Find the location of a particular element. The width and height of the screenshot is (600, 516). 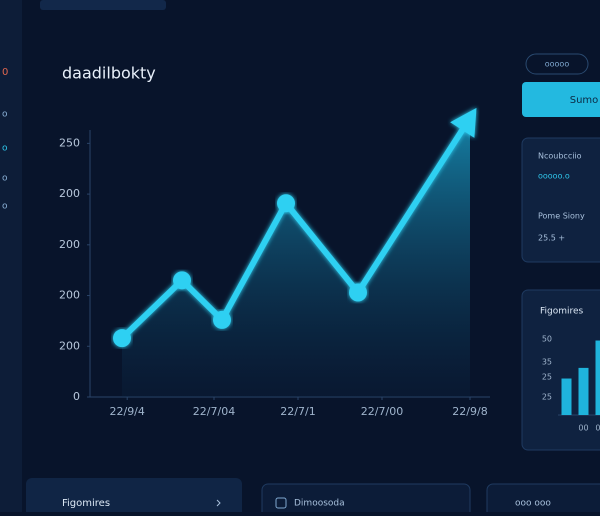

x-tick-label: 22/7/00 is located at coordinates (382, 411).